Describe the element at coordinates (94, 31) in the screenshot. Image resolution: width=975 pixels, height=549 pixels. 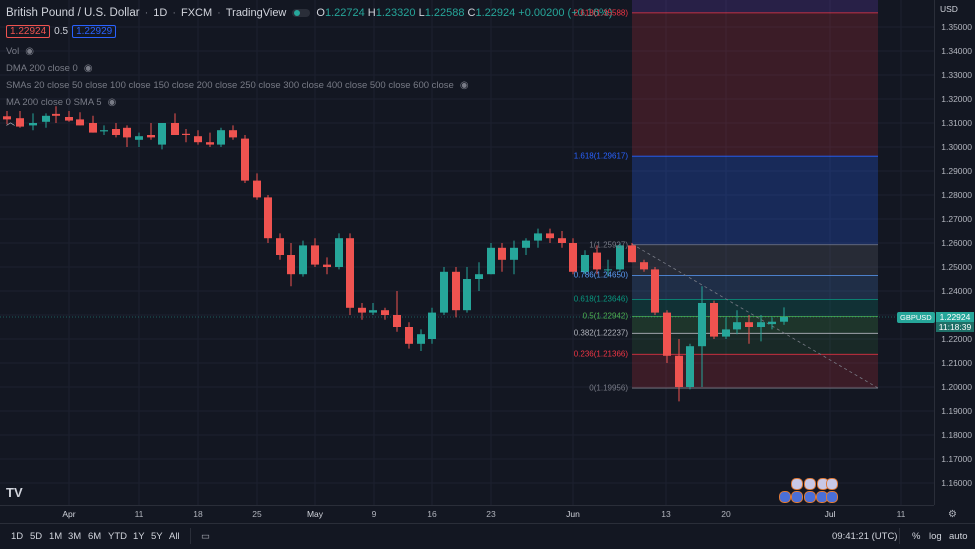
I see `buy-price-button: 1.22929` at that location.